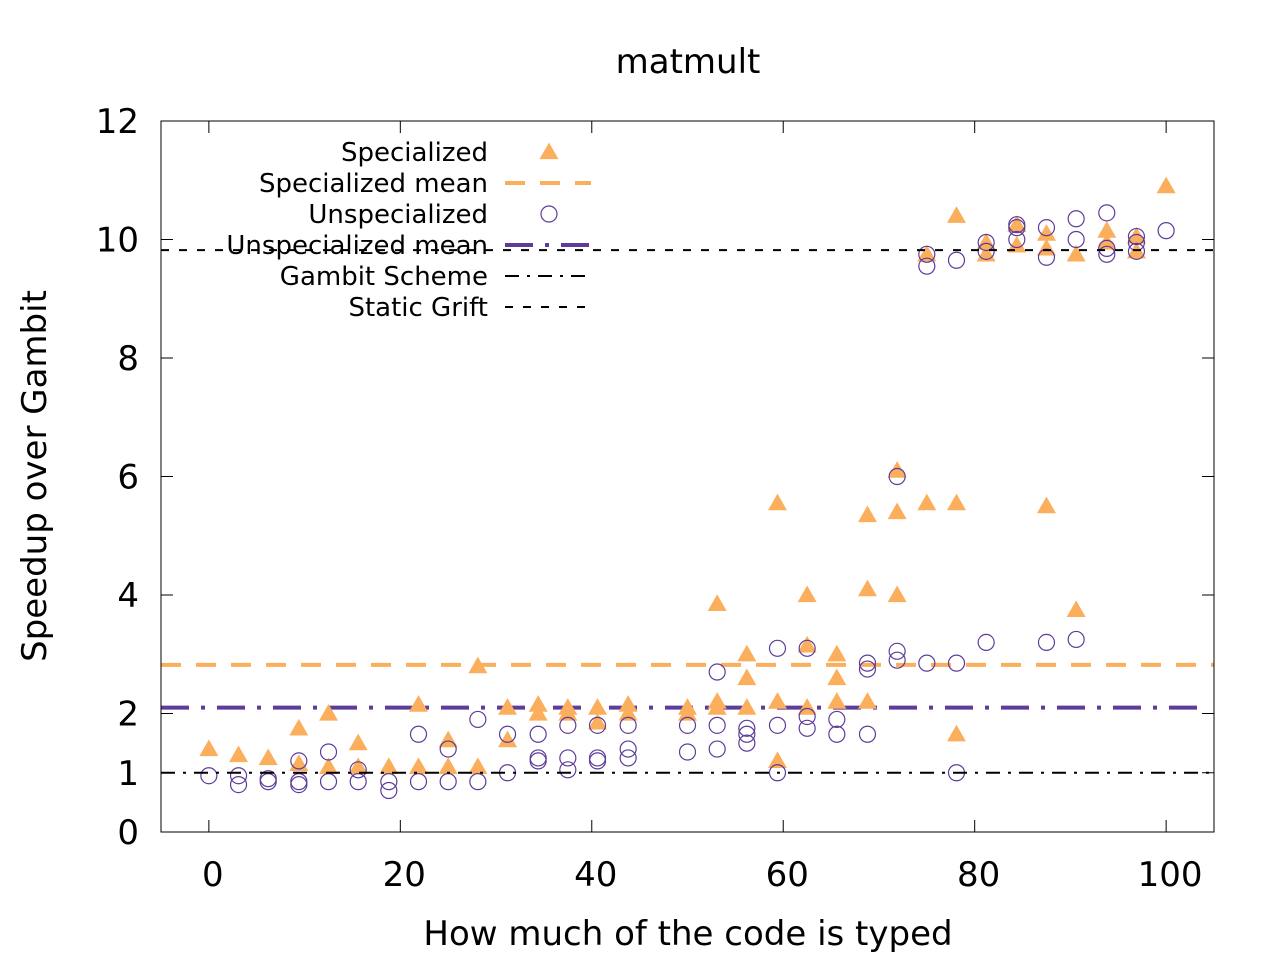 The image size is (1280, 960). What do you see at coordinates (213, 875) in the screenshot?
I see `x-tick-label: 0` at bounding box center [213, 875].